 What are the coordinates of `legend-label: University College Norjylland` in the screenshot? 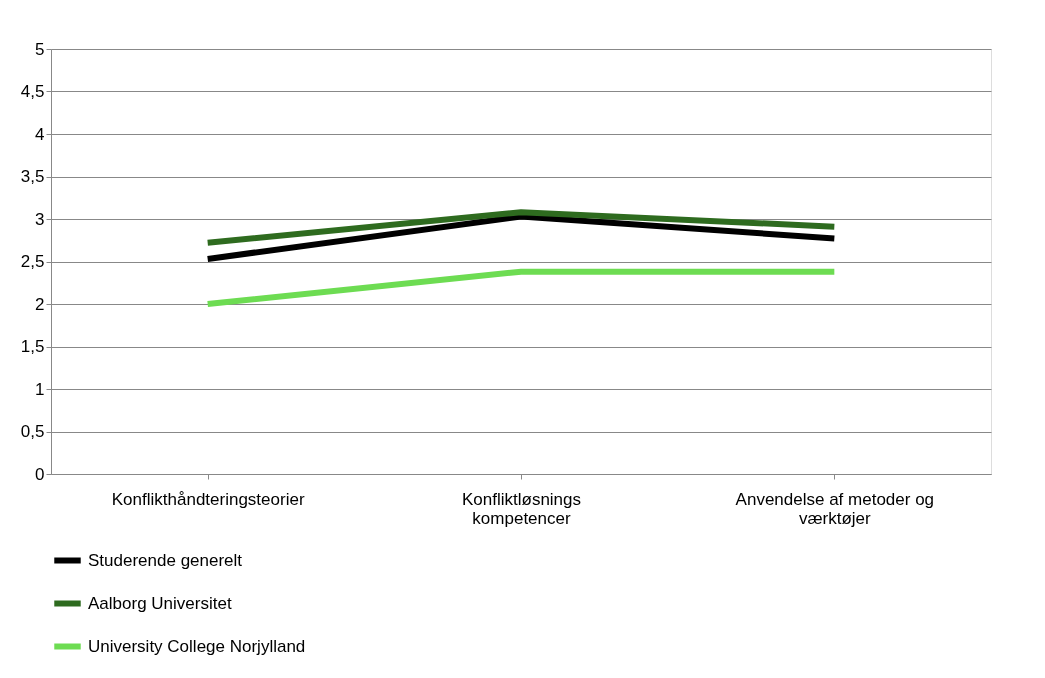 It's located at (197, 646).